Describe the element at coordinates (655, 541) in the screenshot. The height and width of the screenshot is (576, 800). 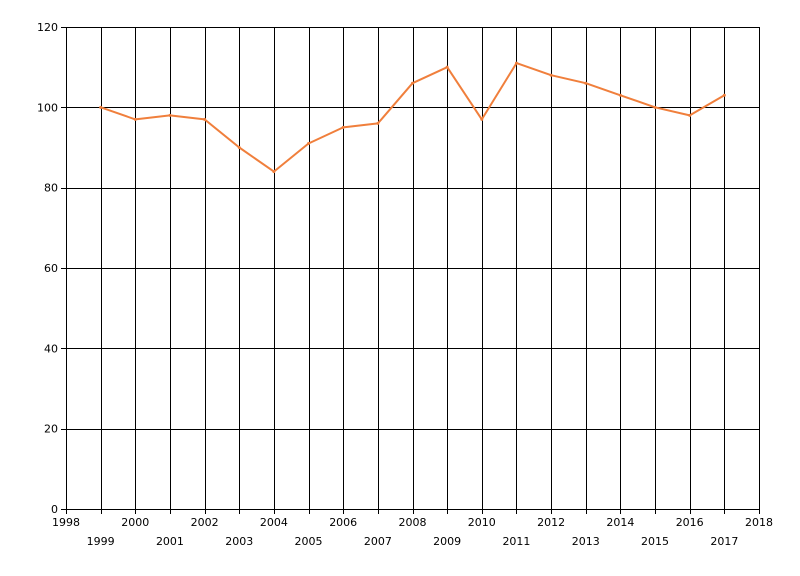
I see `x-tick-label: 2015` at that location.